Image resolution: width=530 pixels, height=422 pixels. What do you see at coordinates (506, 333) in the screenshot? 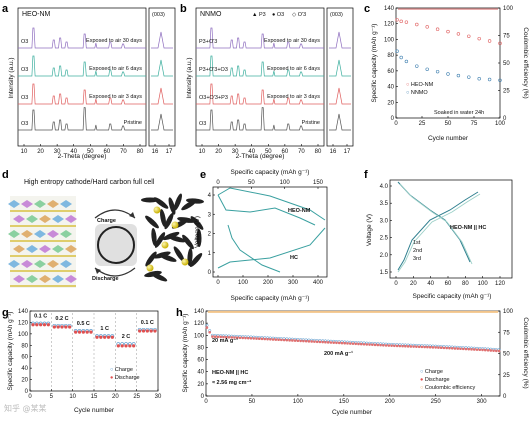
I see `panel-h-y2-tick: 75` at bounding box center [506, 333].